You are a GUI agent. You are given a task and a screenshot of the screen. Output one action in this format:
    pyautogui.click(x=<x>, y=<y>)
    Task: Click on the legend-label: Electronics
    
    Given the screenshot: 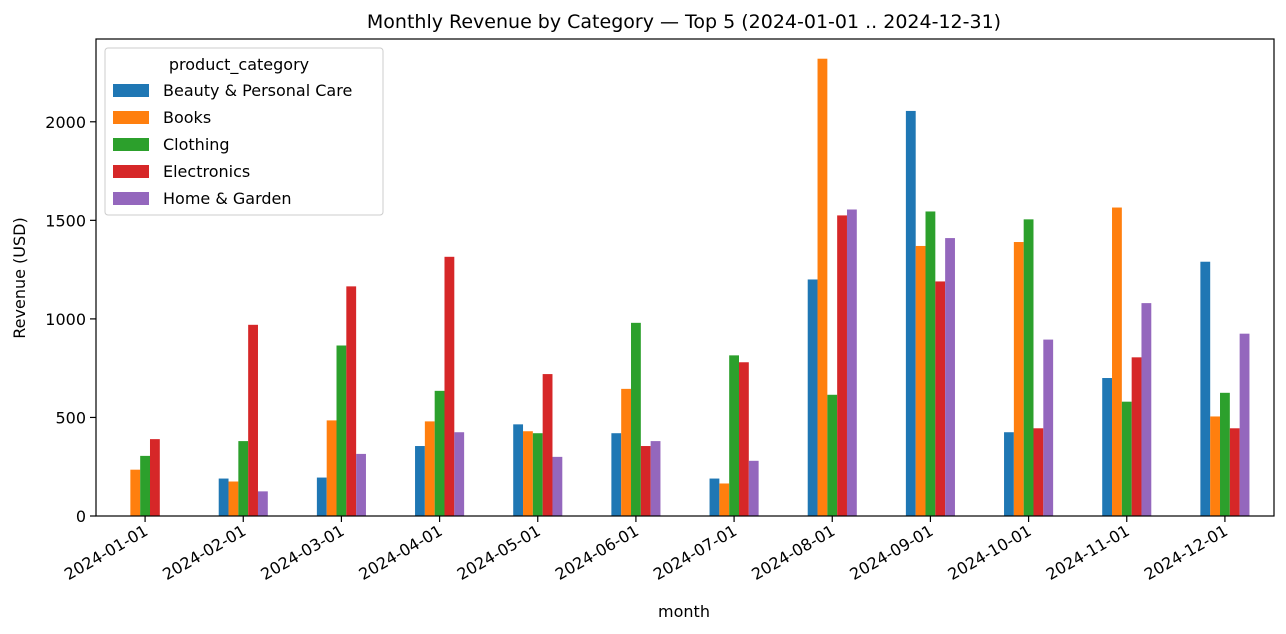 What is the action you would take?
    pyautogui.click(x=206, y=171)
    